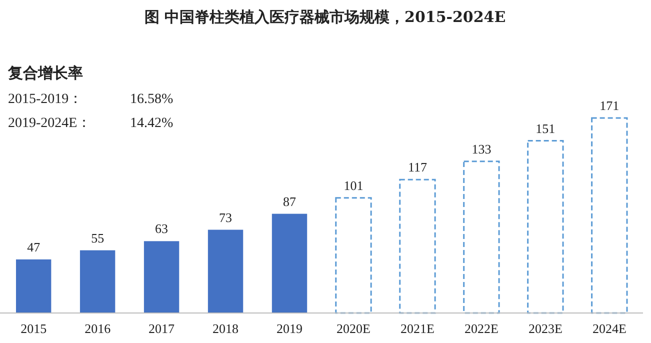 The width and height of the screenshot is (651, 343). I want to click on data-label: 117, so click(418, 167).